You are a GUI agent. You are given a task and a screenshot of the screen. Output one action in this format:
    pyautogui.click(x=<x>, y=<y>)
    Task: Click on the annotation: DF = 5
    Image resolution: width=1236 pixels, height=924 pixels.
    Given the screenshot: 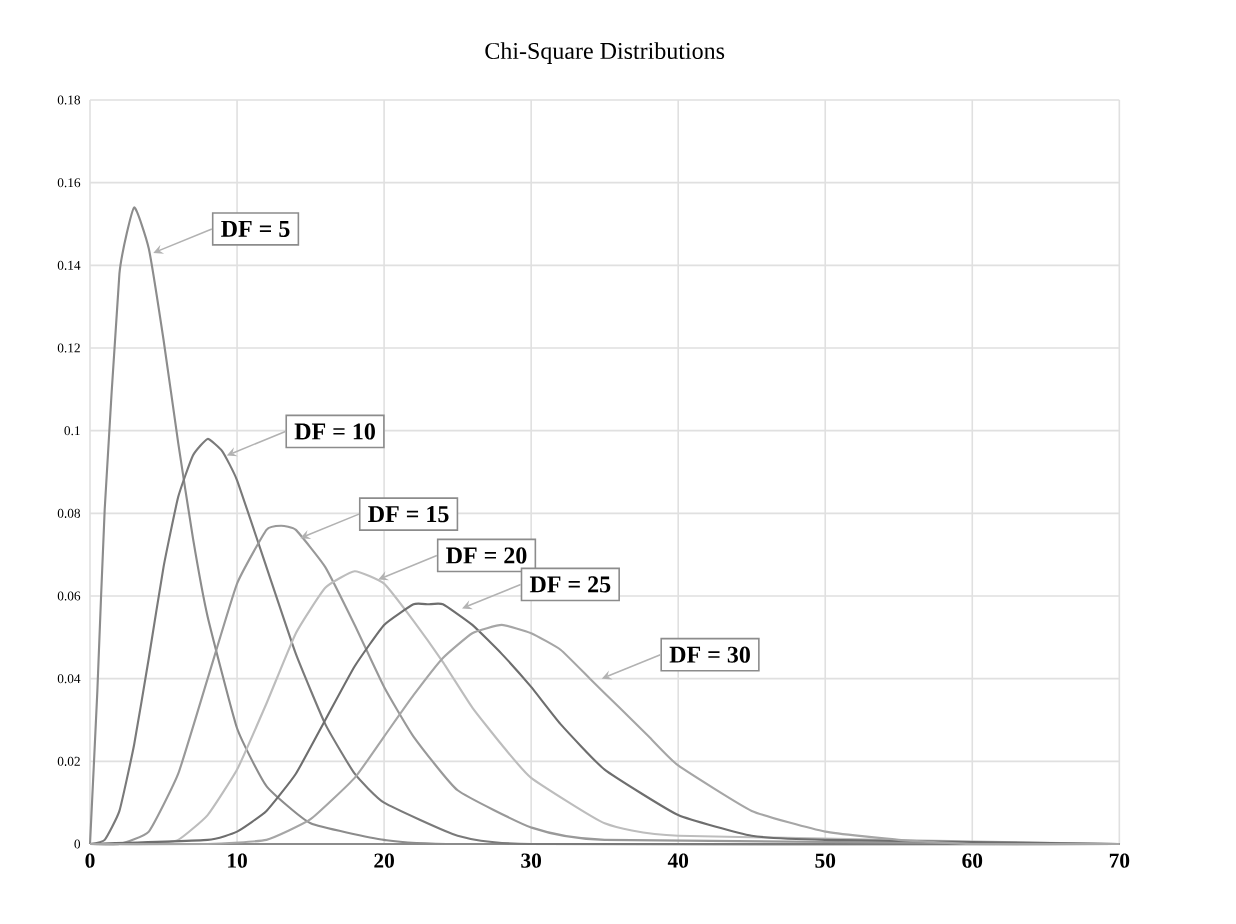 What is the action you would take?
    pyautogui.click(x=255, y=228)
    